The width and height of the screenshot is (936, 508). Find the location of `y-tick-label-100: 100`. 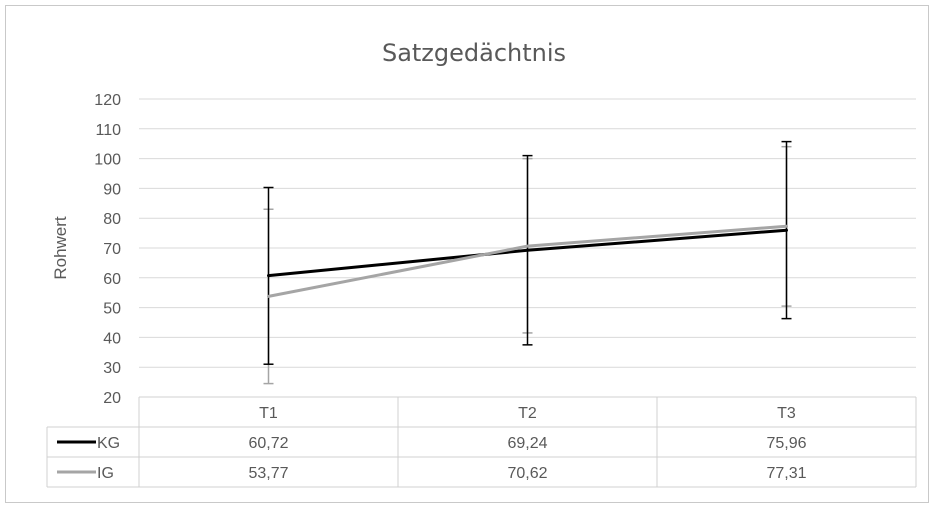

y-tick-label-100: 100 is located at coordinates (107, 160).